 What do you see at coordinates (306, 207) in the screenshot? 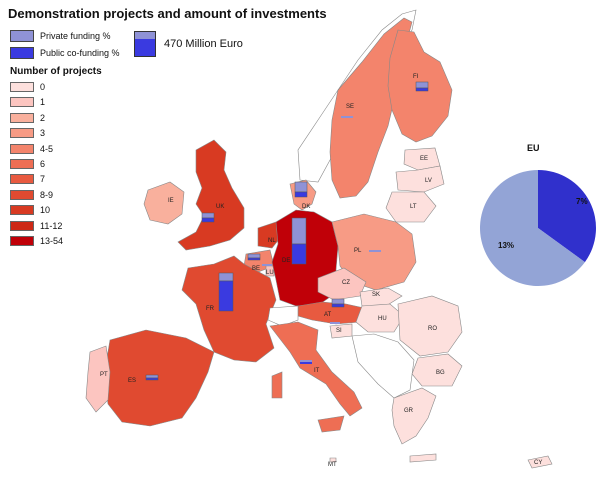
I see `country-label-dk: DK` at bounding box center [306, 207].